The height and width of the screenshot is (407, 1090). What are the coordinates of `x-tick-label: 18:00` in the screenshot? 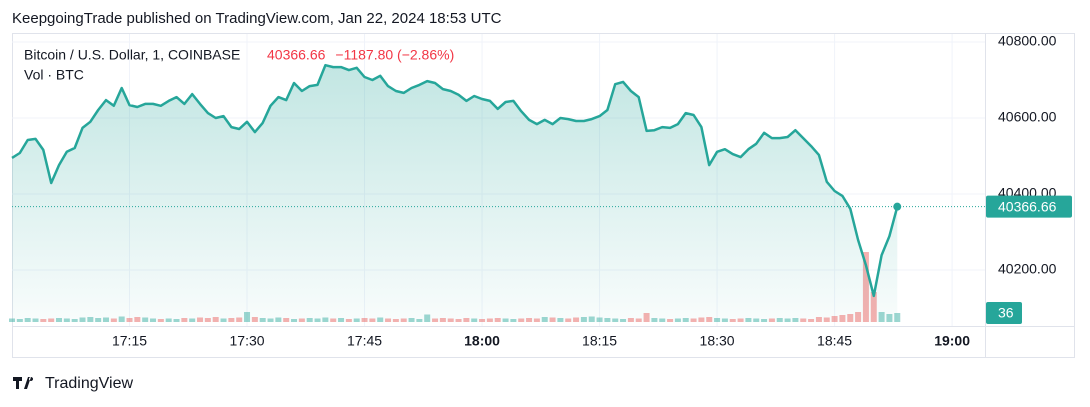 It's located at (482, 341).